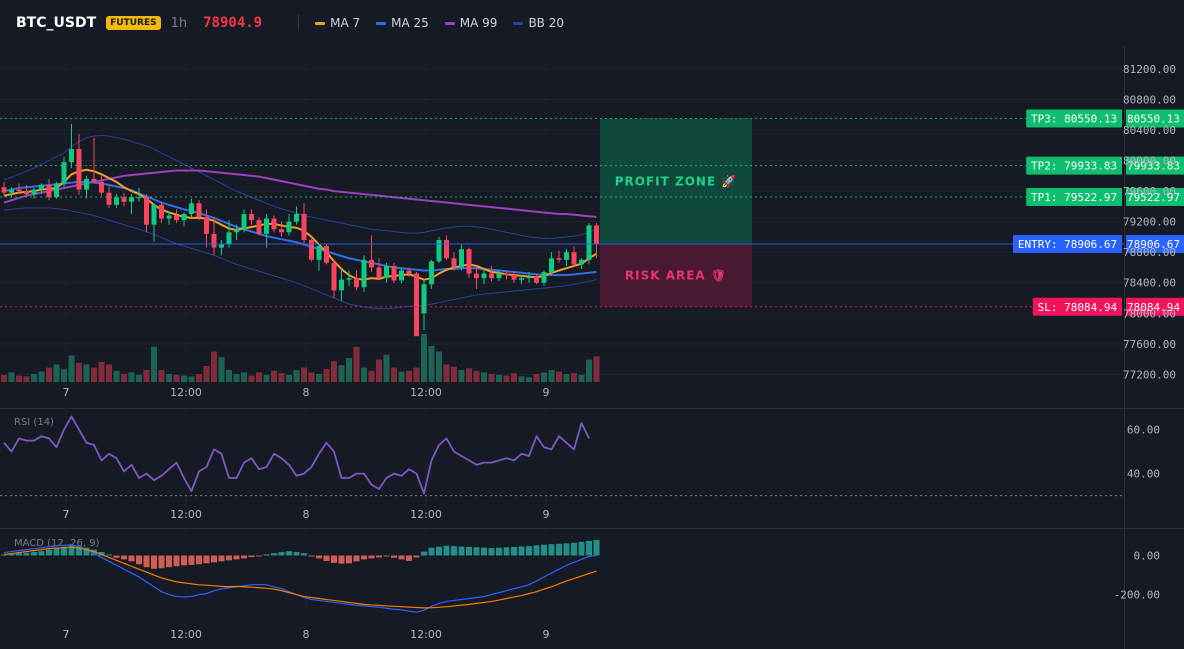 The height and width of the screenshot is (649, 1184). What do you see at coordinates (470, 23) in the screenshot?
I see `legend-ma99: MA 99` at bounding box center [470, 23].